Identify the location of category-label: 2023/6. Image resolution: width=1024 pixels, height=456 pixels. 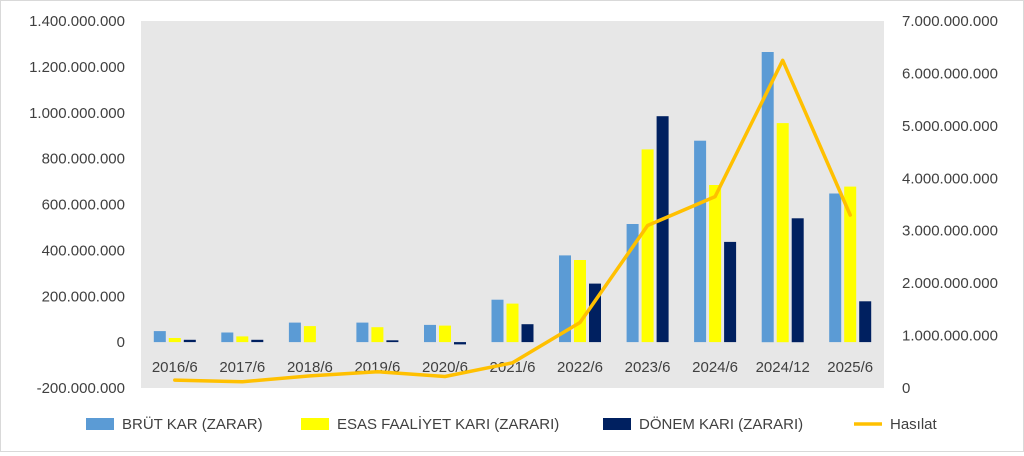
(648, 367).